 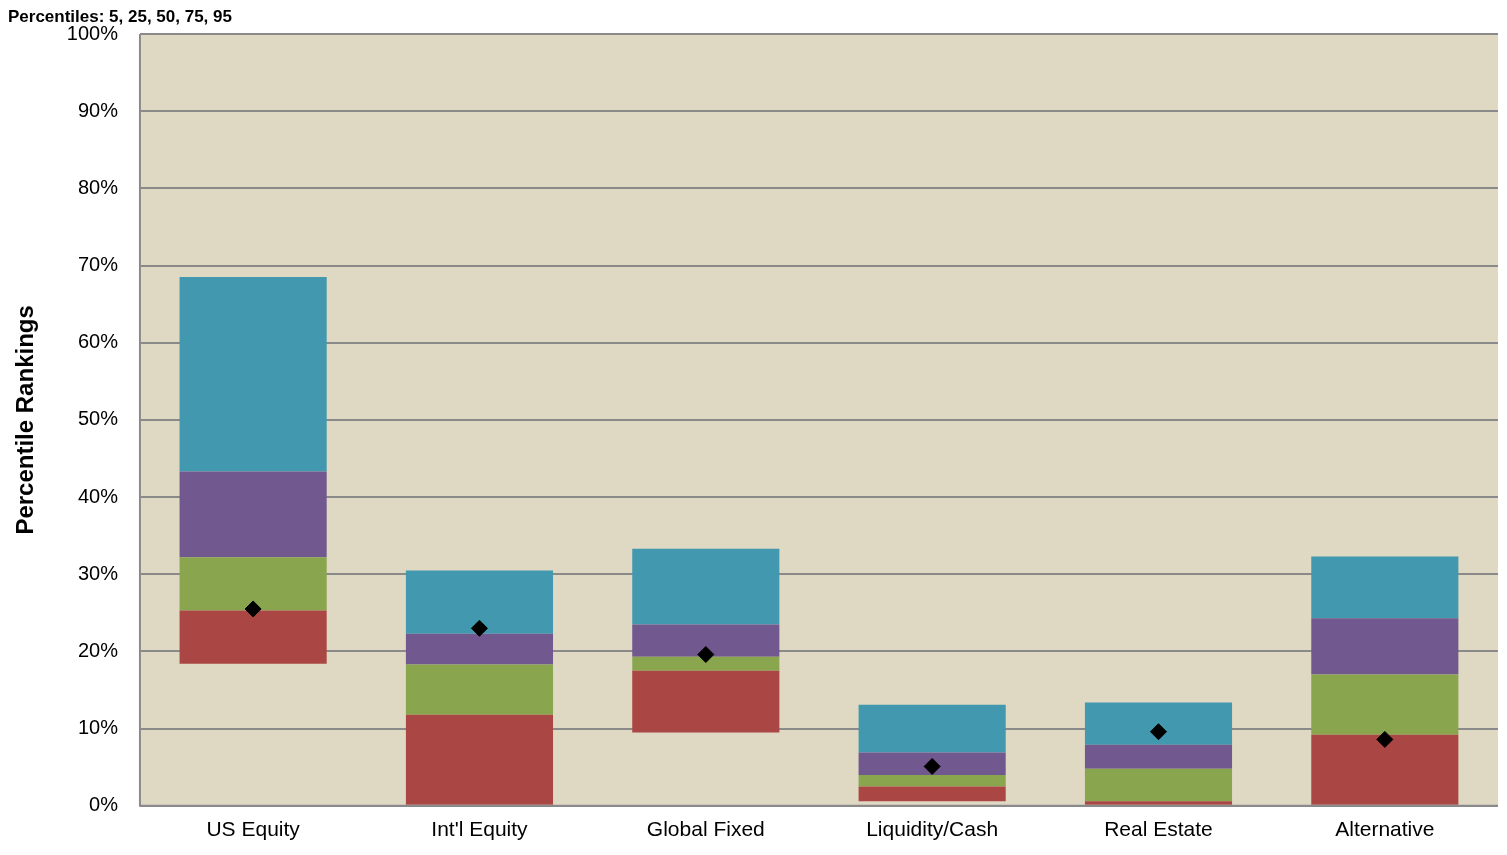 I want to click on y-tick-label: 50%, so click(x=98, y=418).